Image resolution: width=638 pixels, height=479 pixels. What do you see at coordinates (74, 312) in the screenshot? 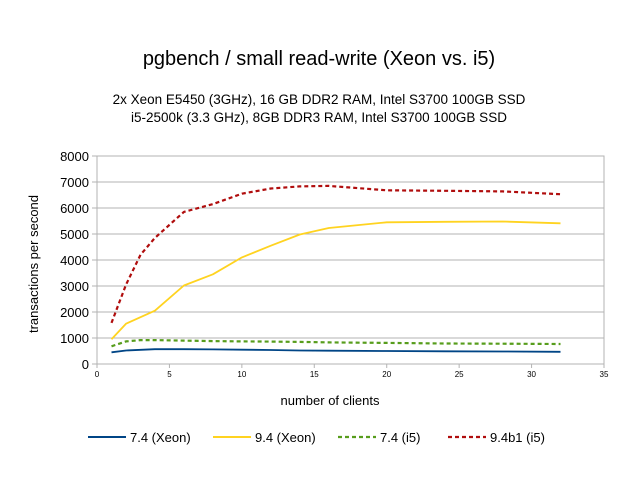
I see `y-tick-label: 2000` at bounding box center [74, 312].